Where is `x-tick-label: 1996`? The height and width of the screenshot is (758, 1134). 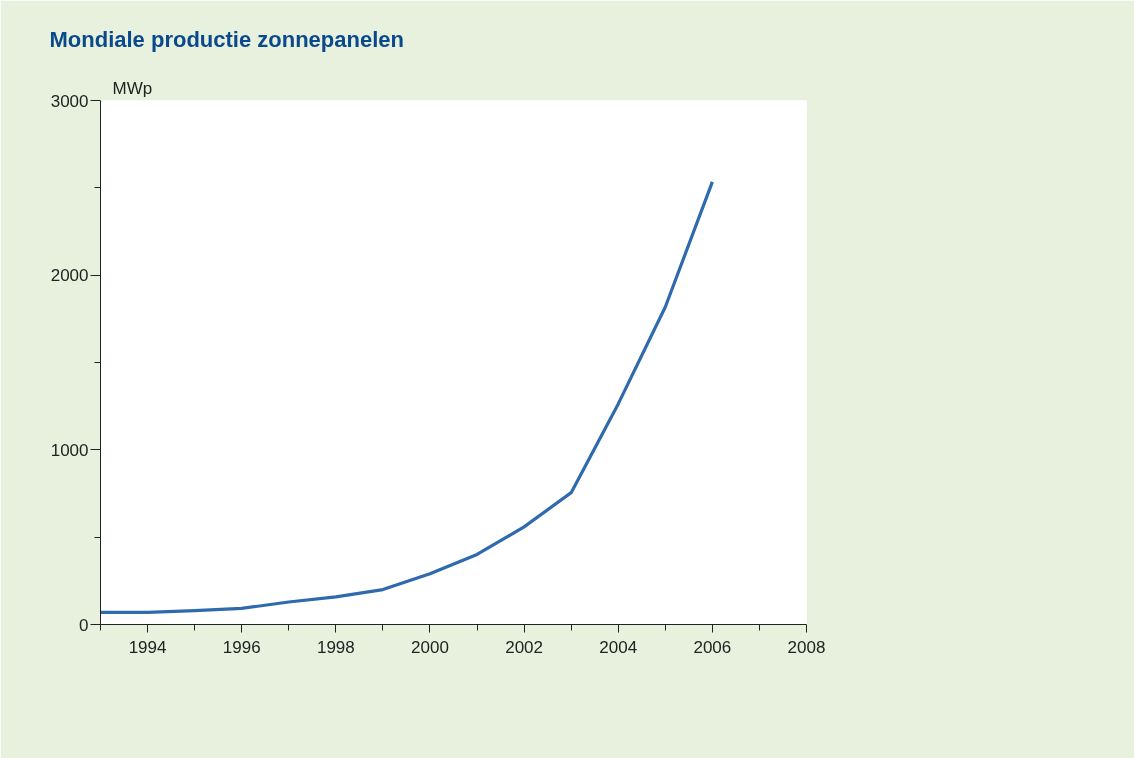
x-tick-label: 1996 is located at coordinates (241, 647).